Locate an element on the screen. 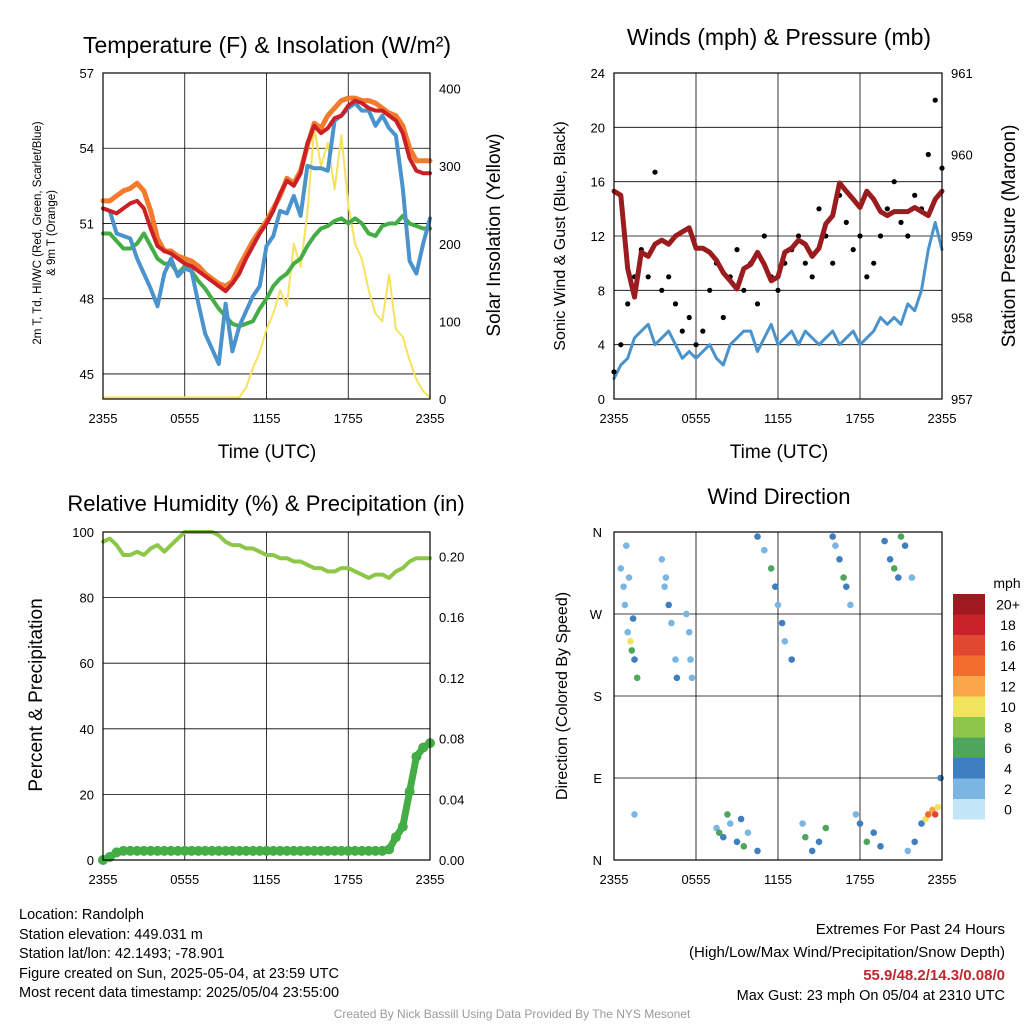 This screenshot has width=1024, height=1024. solar-insolation-line is located at coordinates (266, 262).